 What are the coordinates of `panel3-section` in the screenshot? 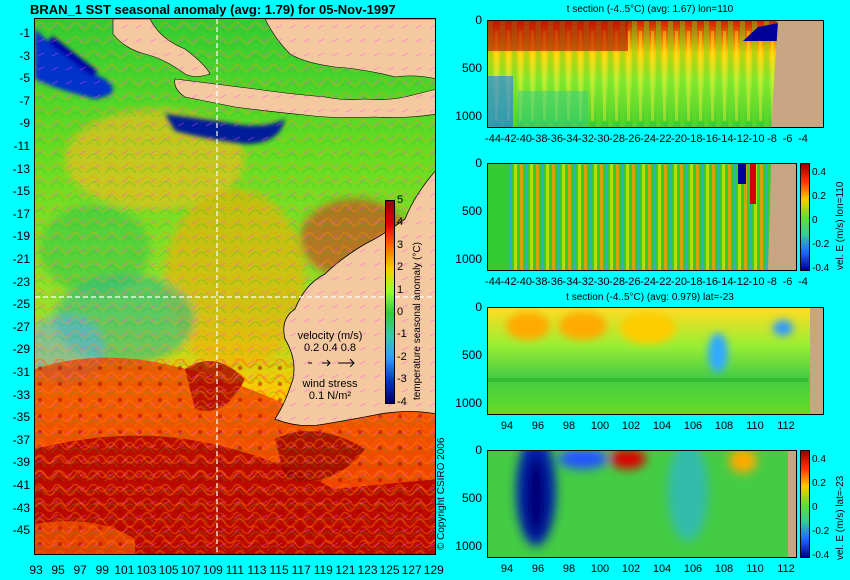 It's located at (655, 361).